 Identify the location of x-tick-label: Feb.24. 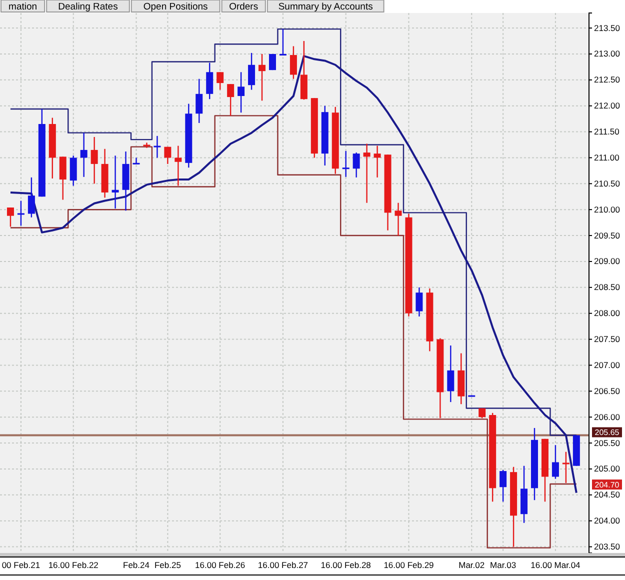
(136, 565).